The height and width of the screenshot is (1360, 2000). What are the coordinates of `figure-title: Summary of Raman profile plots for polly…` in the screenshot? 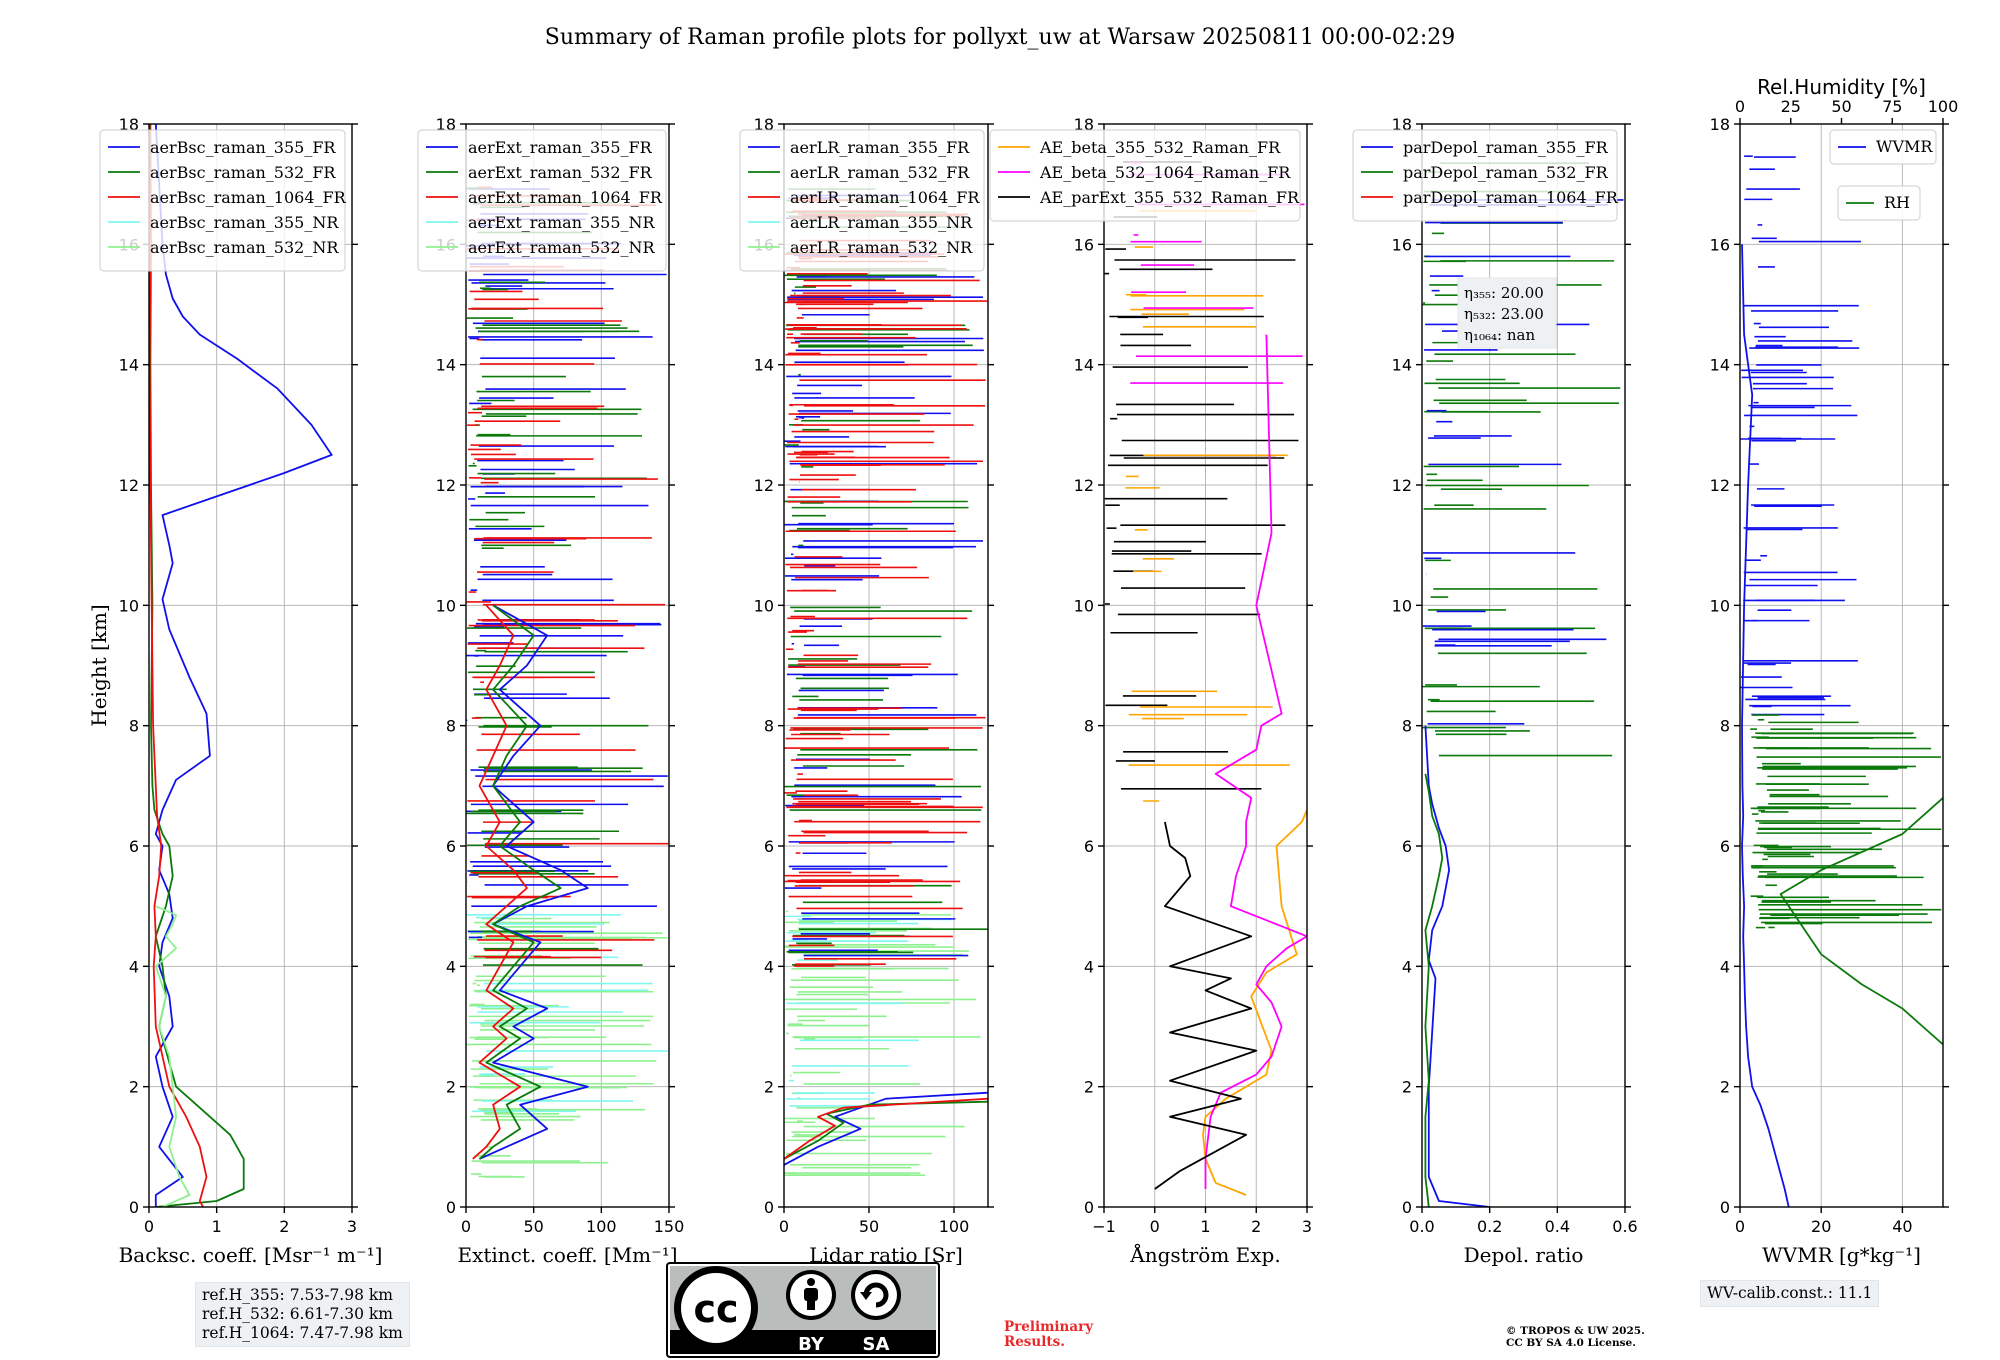 It's located at (1000, 37).